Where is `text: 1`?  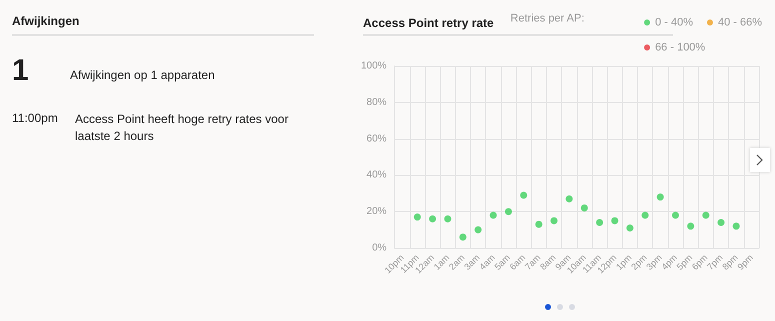 text: 1 is located at coordinates (20, 71).